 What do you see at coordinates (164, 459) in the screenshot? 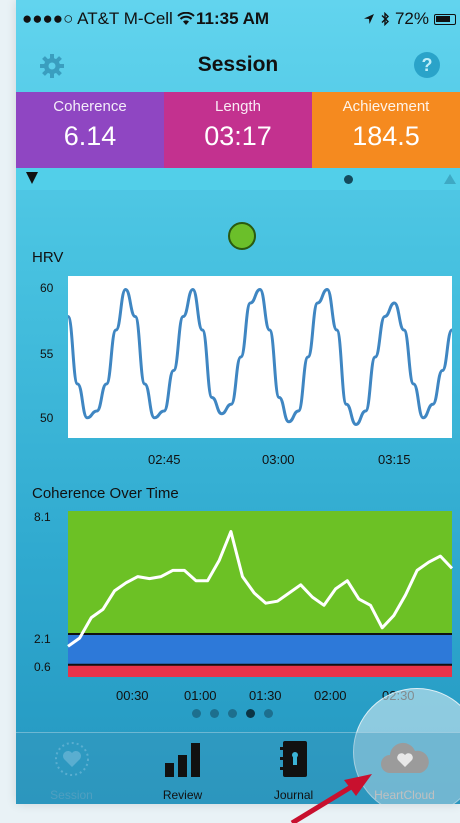
I see `hrv-x-tick: 02:45` at bounding box center [164, 459].